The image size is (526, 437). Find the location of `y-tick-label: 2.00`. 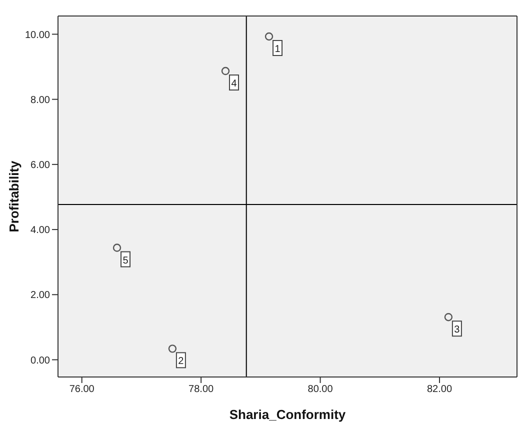

y-tick-label: 2.00 is located at coordinates (40, 296).